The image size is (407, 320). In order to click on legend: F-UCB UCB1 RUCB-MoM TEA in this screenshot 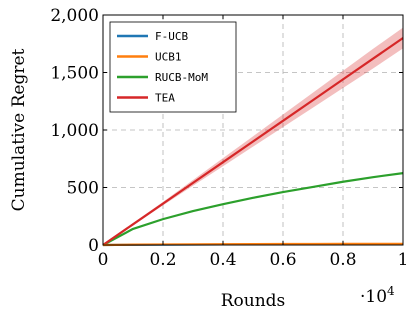, I will do `click(173, 67)`.